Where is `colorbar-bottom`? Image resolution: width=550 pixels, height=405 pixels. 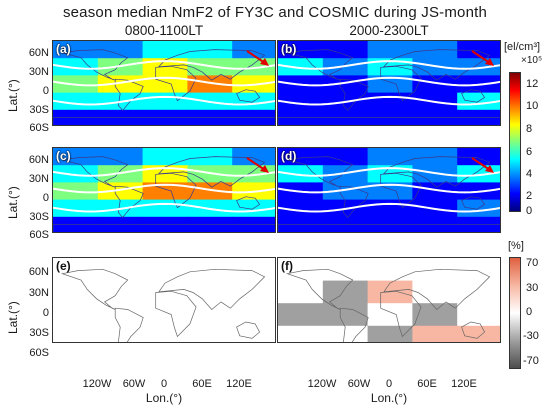
colorbar-bottom is located at coordinates (515, 313).